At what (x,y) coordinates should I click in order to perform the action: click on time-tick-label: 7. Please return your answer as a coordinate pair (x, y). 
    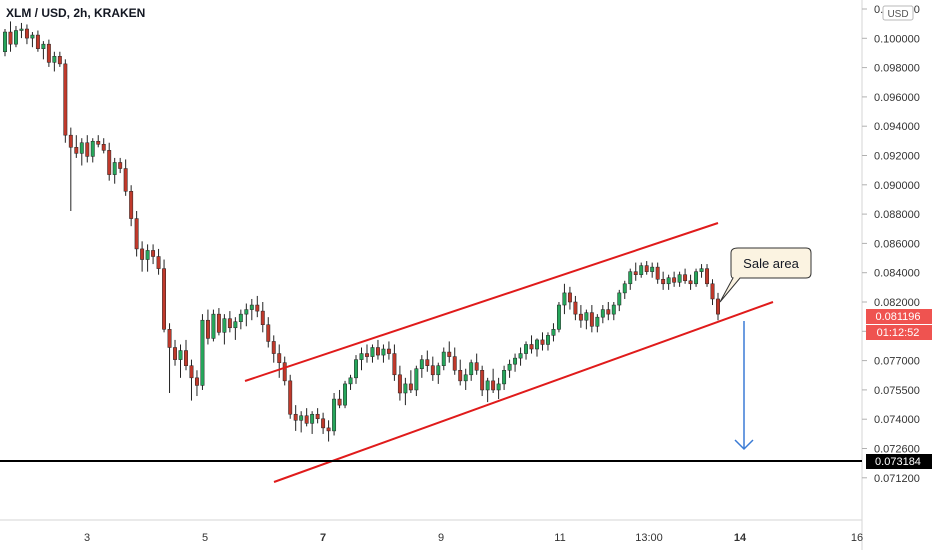
    Looking at the image, I should click on (323, 538).